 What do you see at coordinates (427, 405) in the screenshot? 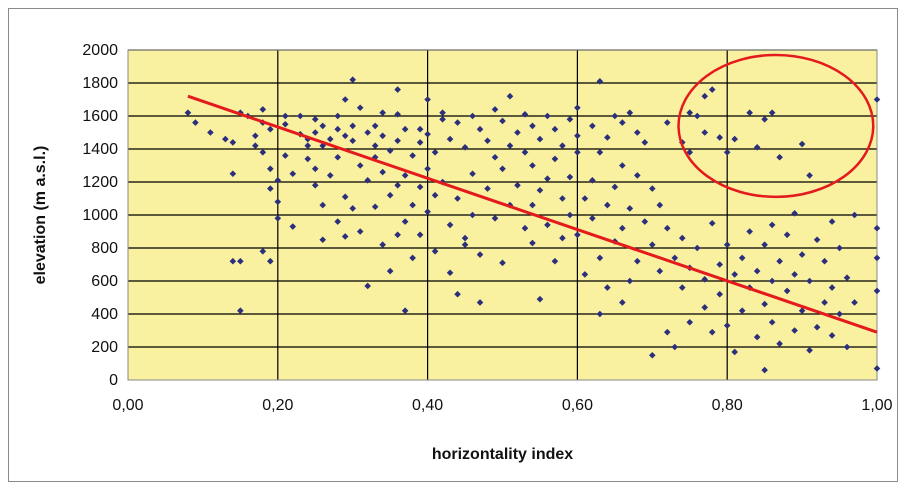
I see `x-tick-label: 0,40` at bounding box center [427, 405].